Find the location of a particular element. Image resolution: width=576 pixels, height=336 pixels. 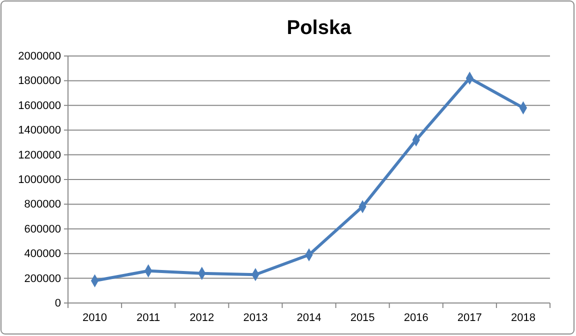

y-tick-label: 600000 is located at coordinates (42, 229).